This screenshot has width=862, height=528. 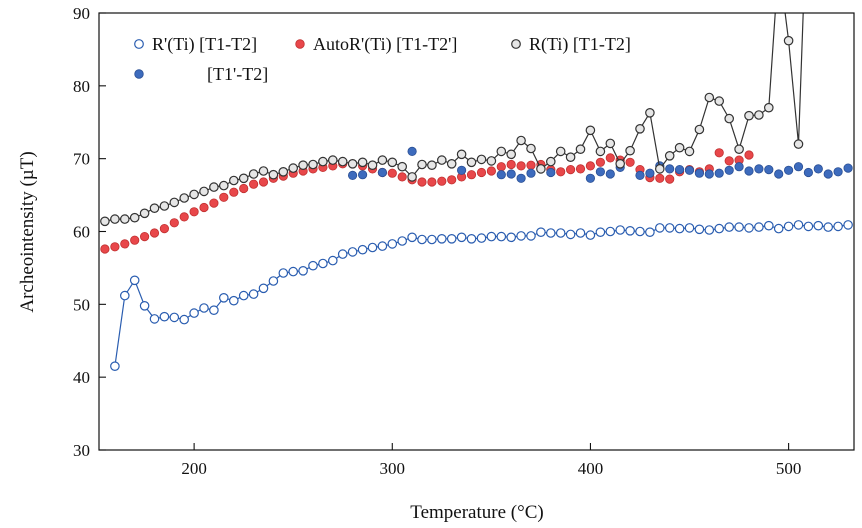 What do you see at coordinates (81, 450) in the screenshot?
I see `y-tick-label: 30` at bounding box center [81, 450].